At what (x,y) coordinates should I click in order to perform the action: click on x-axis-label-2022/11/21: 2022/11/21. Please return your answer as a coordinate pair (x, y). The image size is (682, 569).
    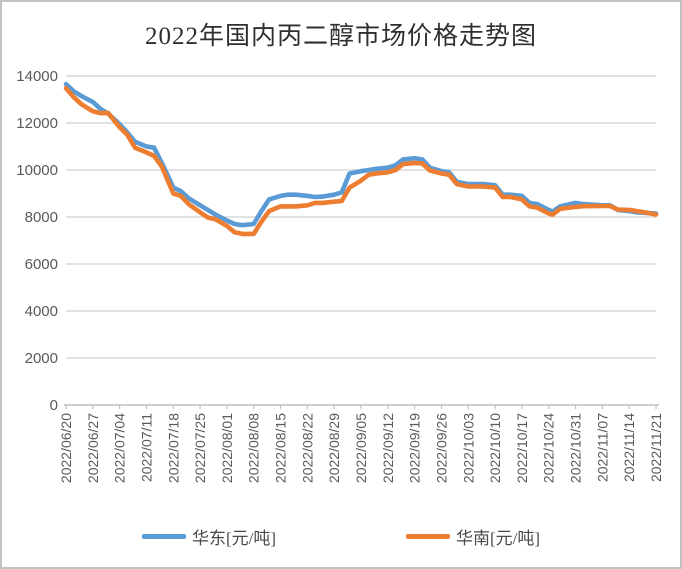
    Looking at the image, I should click on (656, 447).